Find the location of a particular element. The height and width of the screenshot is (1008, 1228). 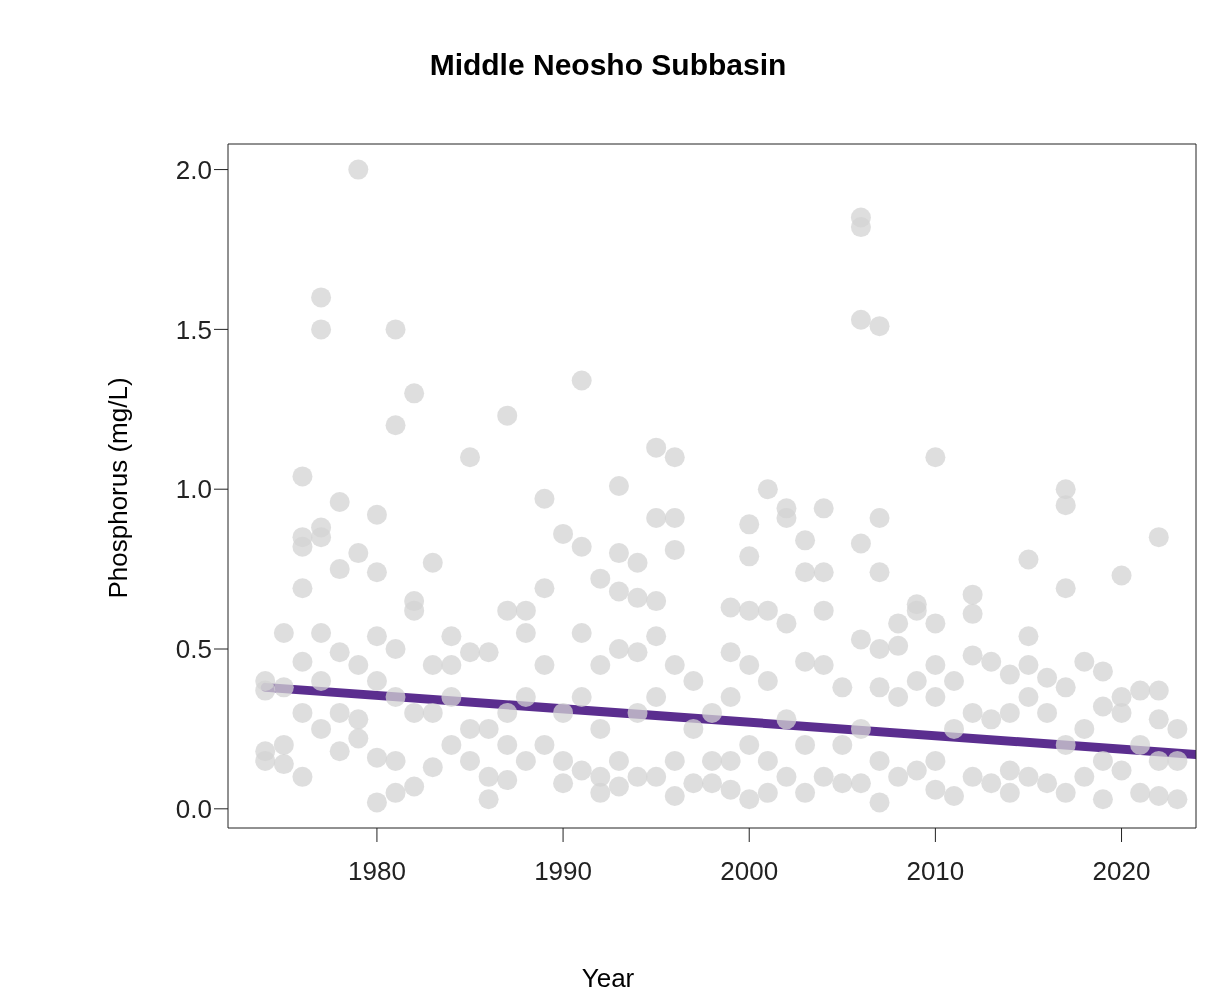

x-tick-label: 1990 is located at coordinates (563, 871).